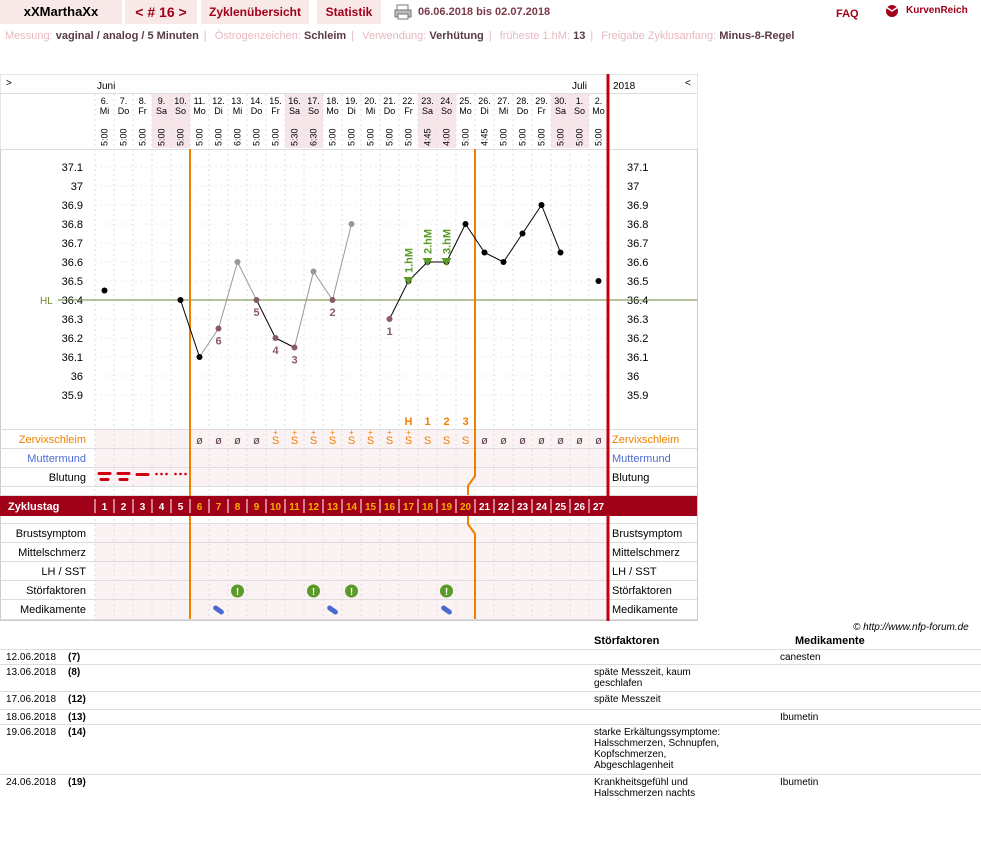 This screenshot has width=981, height=851. What do you see at coordinates (504, 507) in the screenshot?
I see `cycle-day: 22` at bounding box center [504, 507].